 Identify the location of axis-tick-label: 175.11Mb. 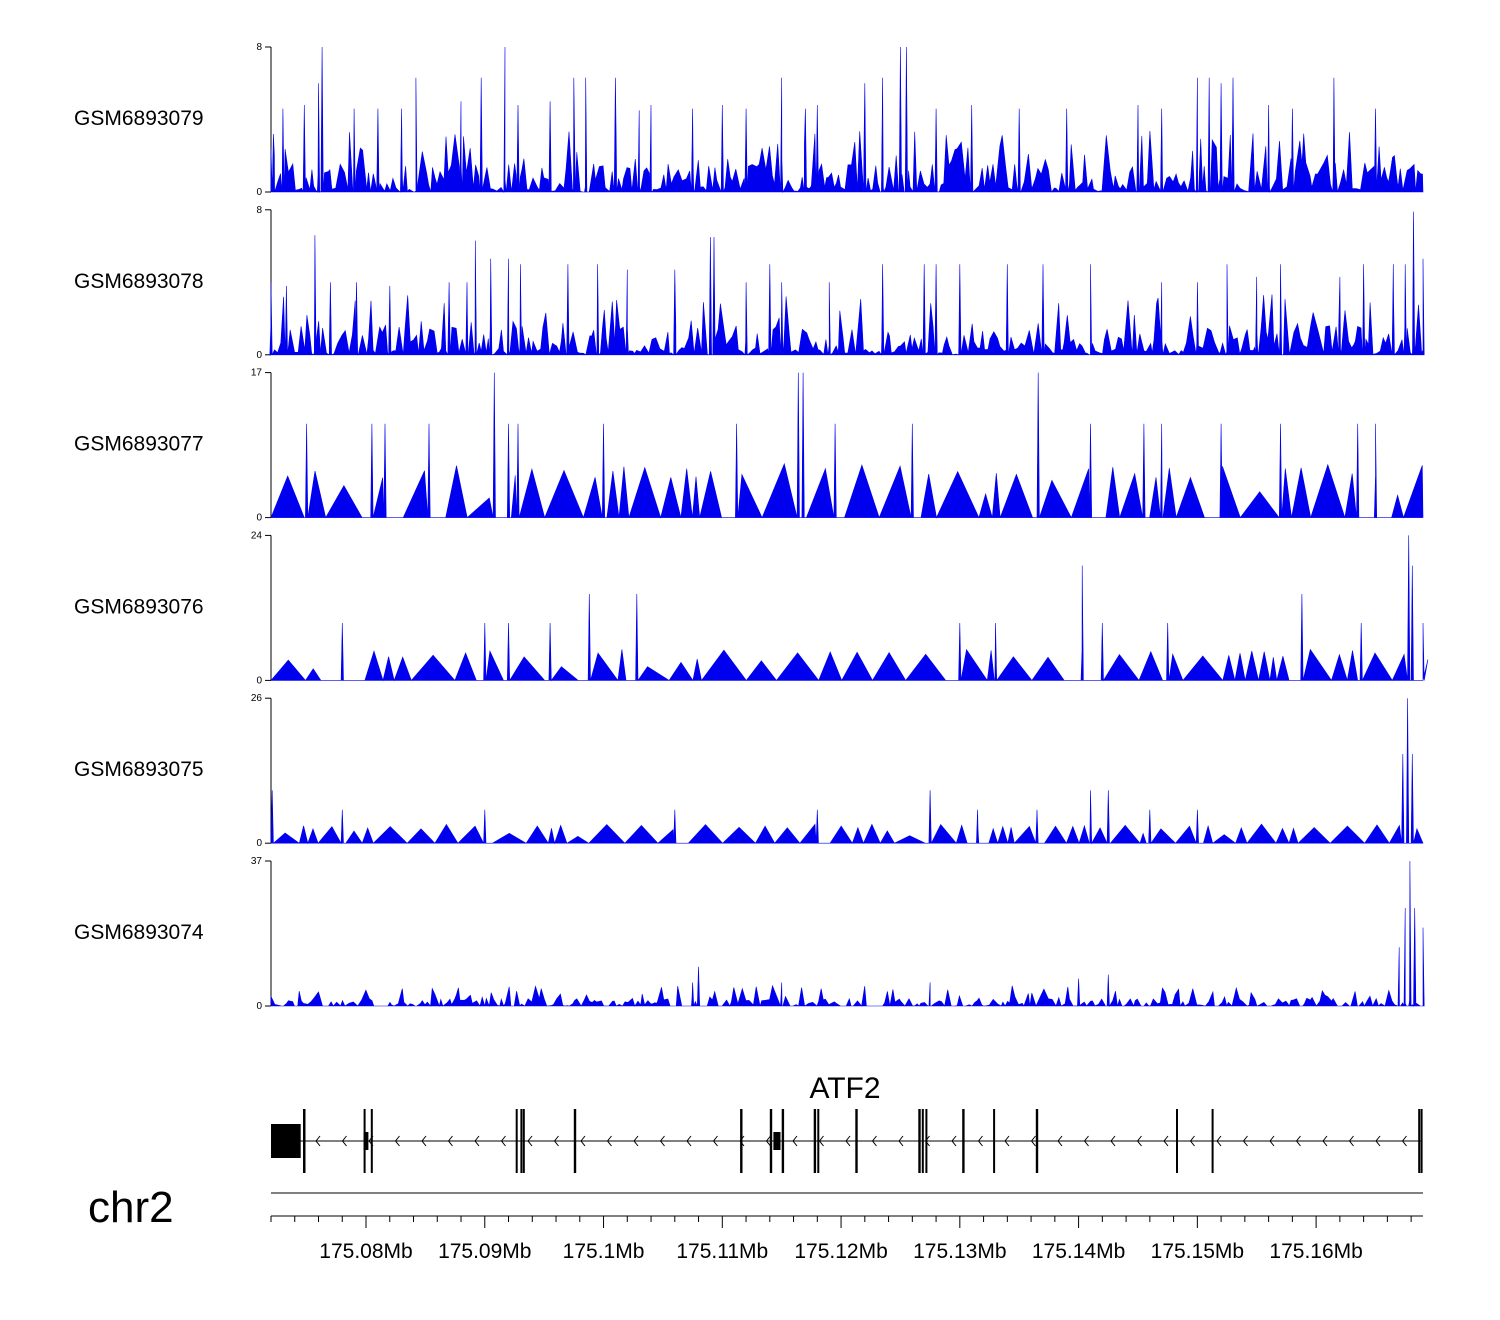
(722, 1251).